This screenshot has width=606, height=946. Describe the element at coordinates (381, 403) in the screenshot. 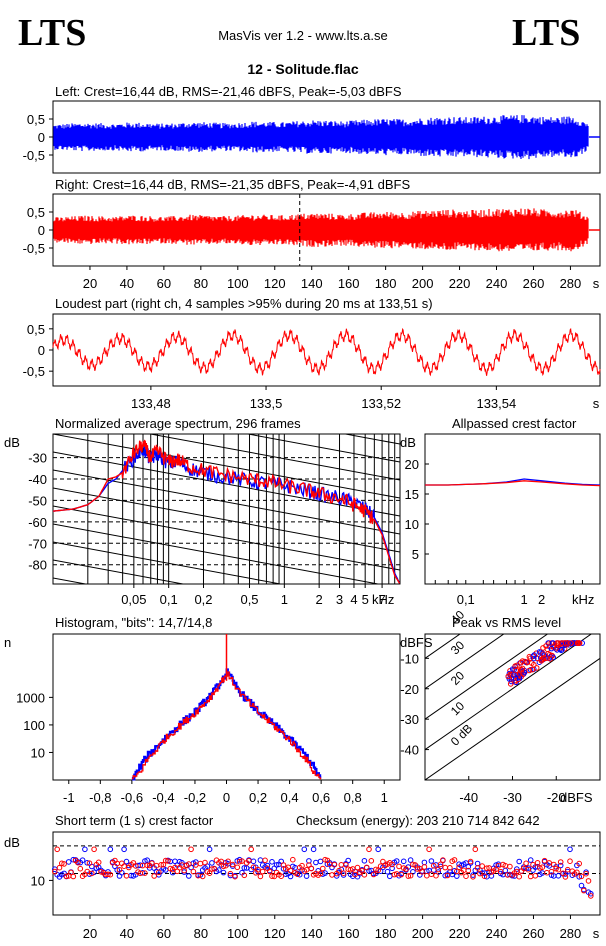

I see `loudest-xtick-label: 133,52` at that location.